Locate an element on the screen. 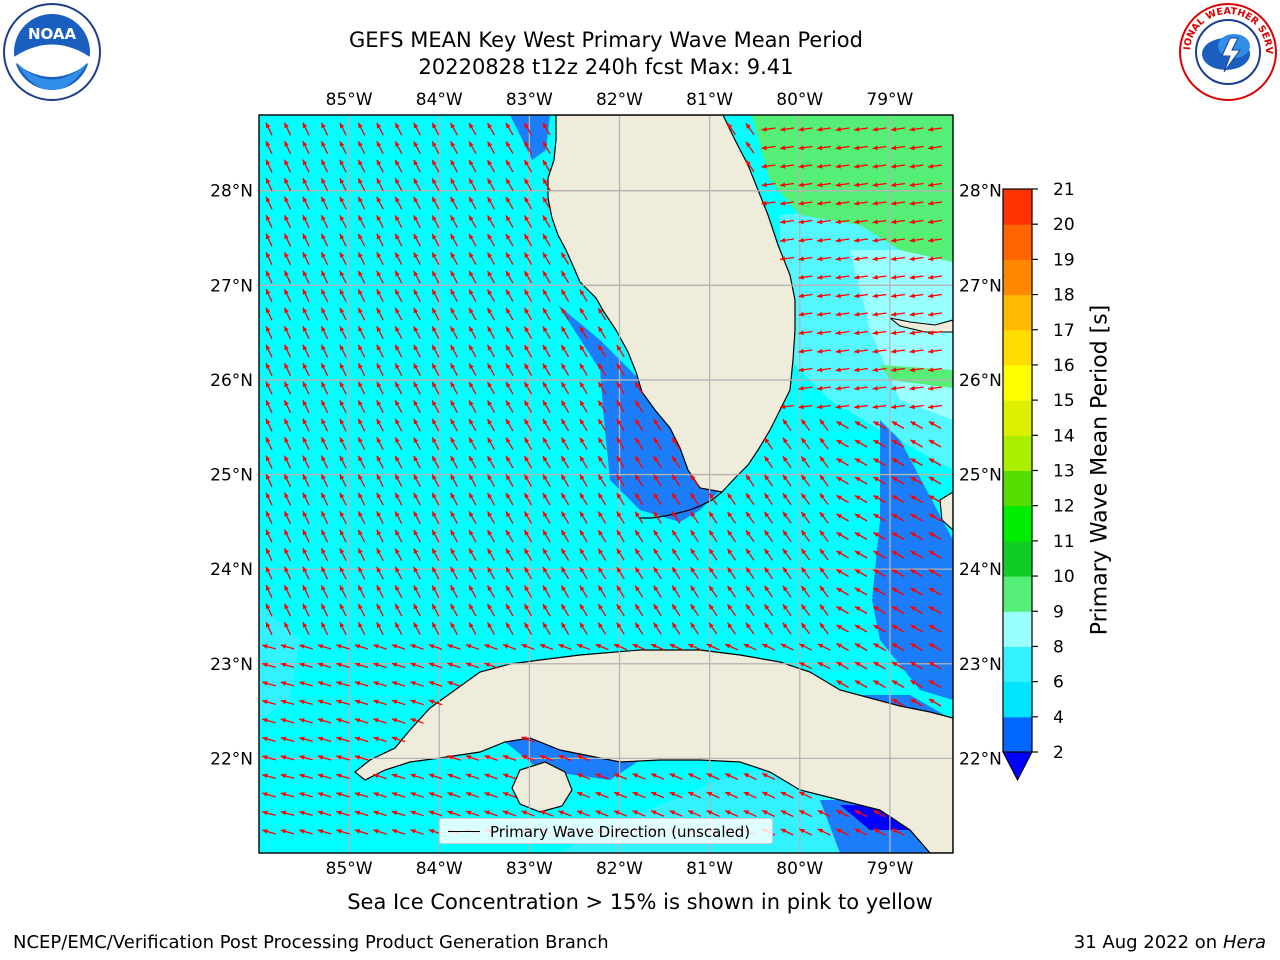 This screenshot has width=1280, height=960. colorbar-segment is located at coordinates (1017, 558).